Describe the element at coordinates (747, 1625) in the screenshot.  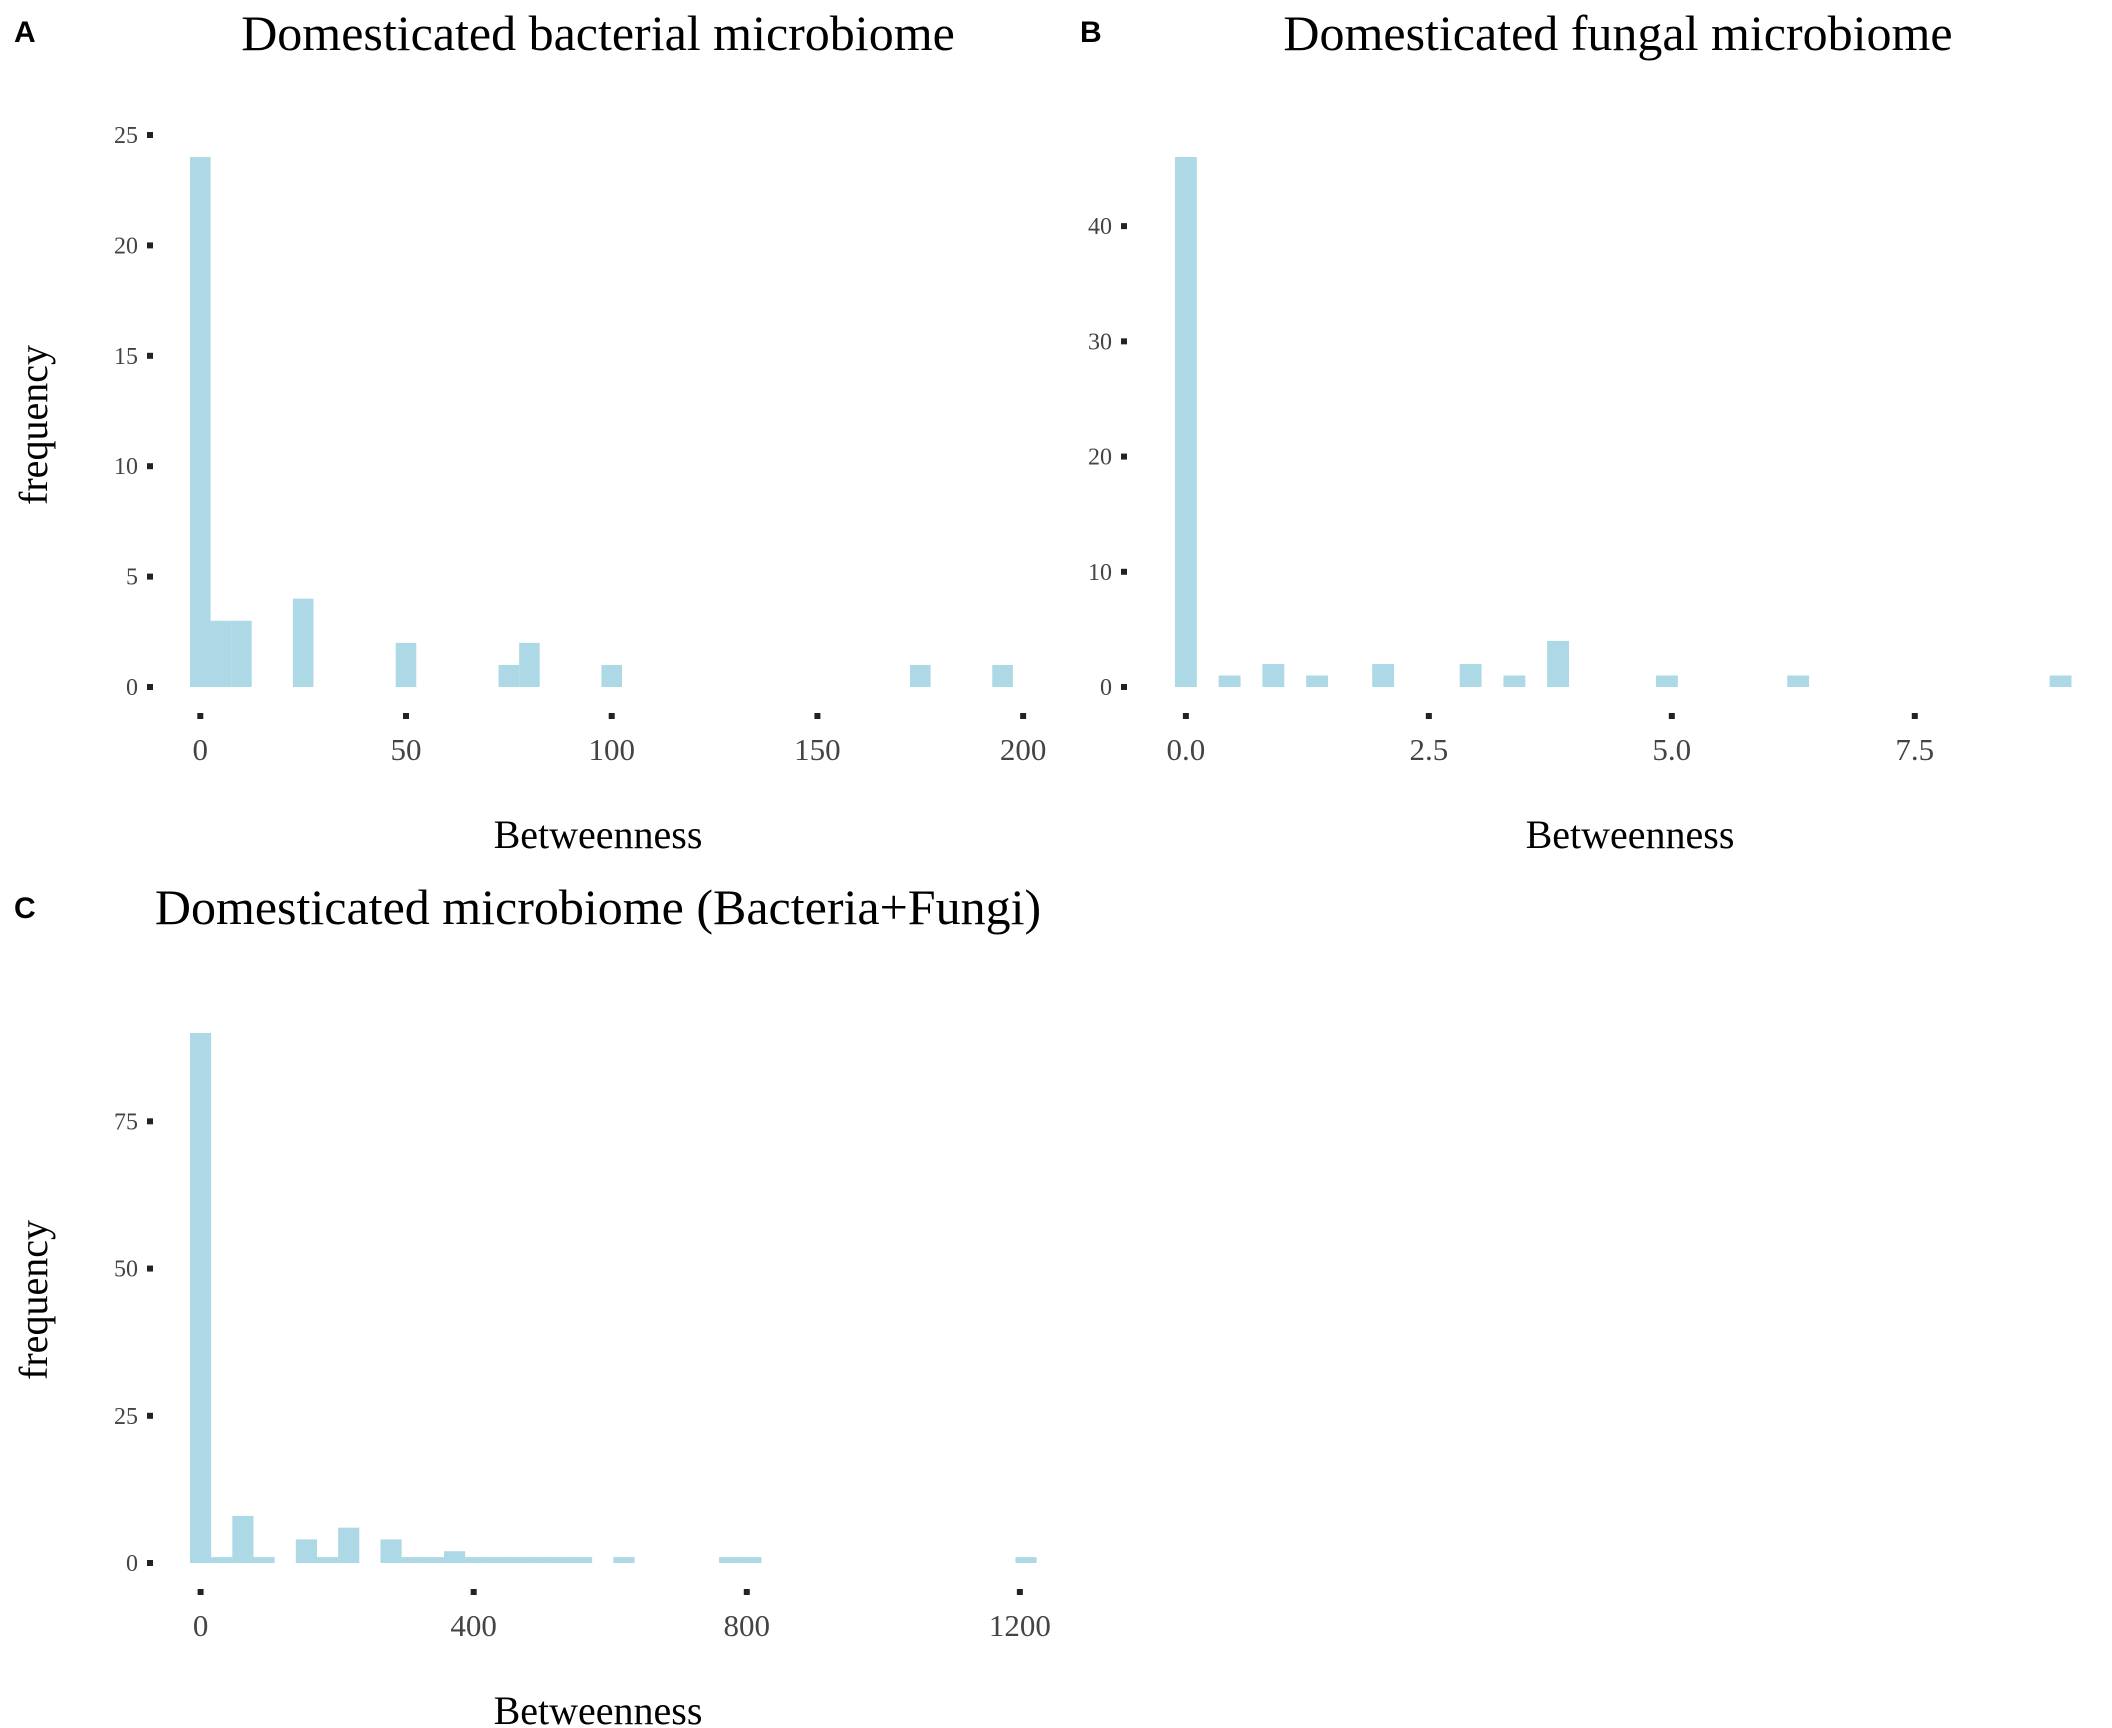
I see `x-tick-label-c-2: 800` at that location.